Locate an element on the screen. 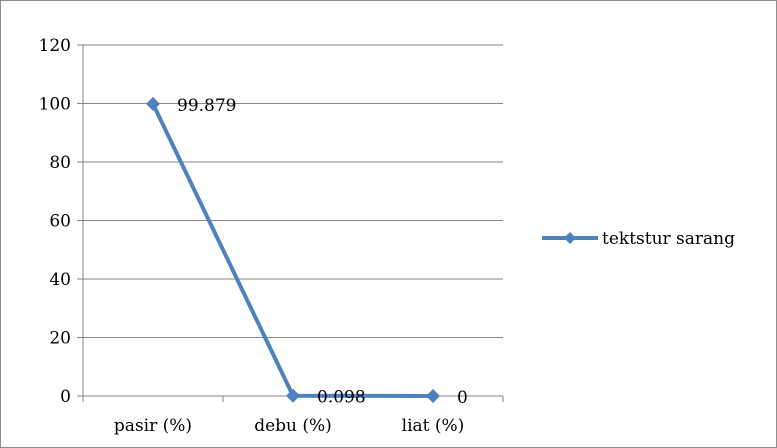 This screenshot has height=448, width=777. y-axis-tick-labels: 0 20 40 60 80 100 120 is located at coordinates (55, 221).